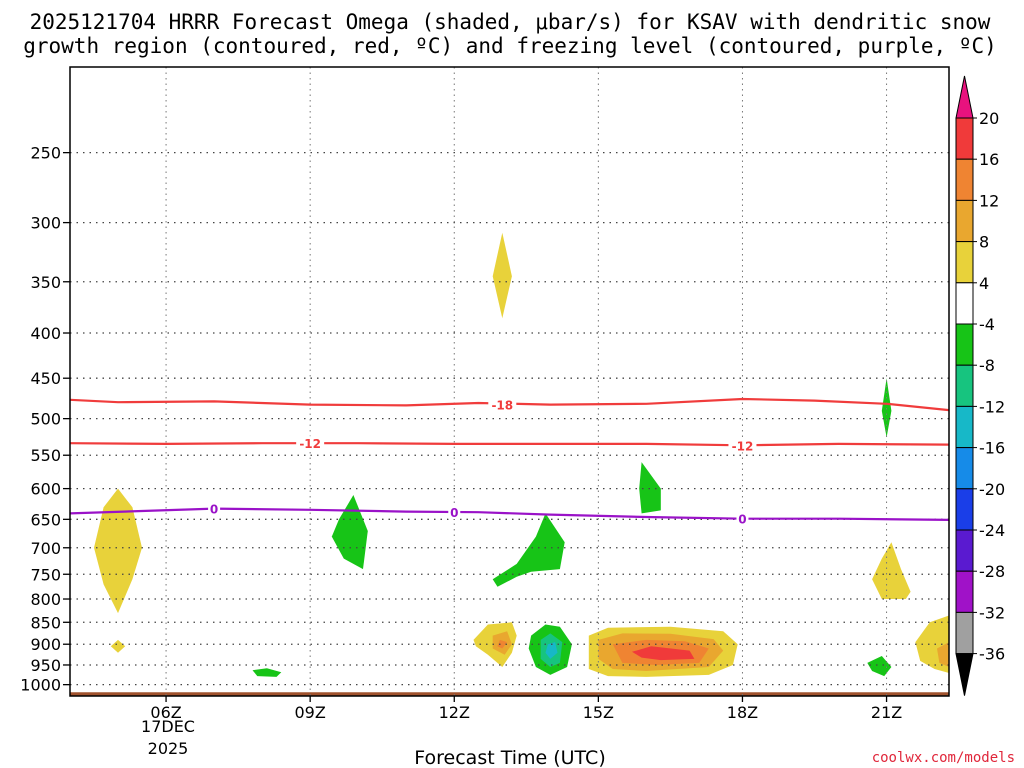 This screenshot has width=1024, height=768. What do you see at coordinates (45, 455) in the screenshot?
I see `y-tick-label-550: 550` at bounding box center [45, 455].